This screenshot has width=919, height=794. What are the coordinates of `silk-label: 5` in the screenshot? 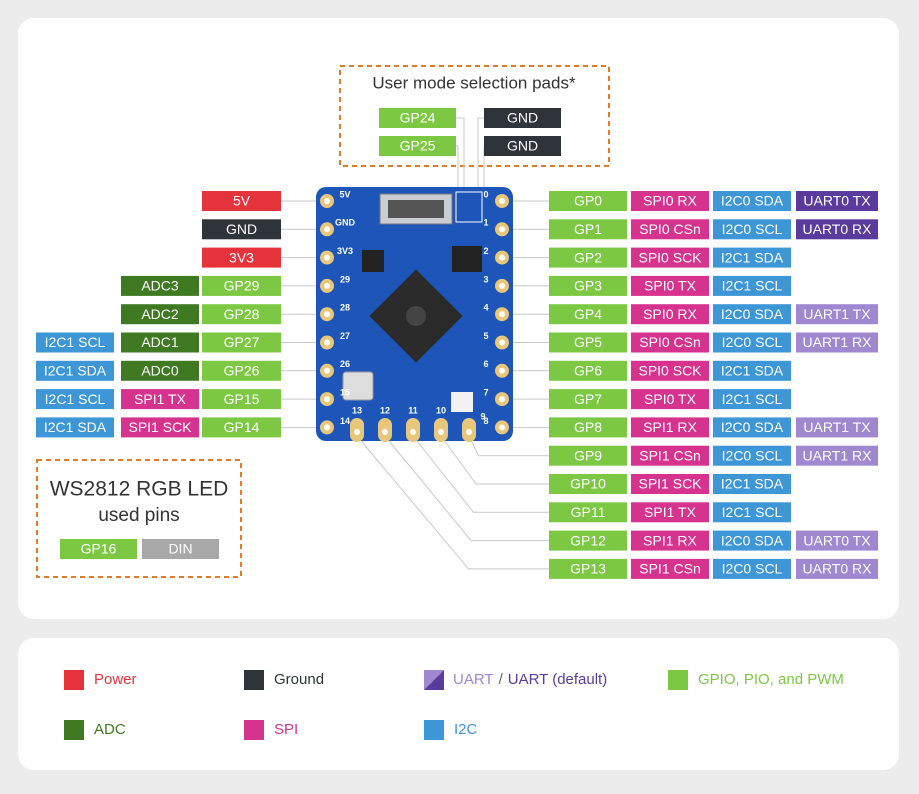 It's located at (485, 336).